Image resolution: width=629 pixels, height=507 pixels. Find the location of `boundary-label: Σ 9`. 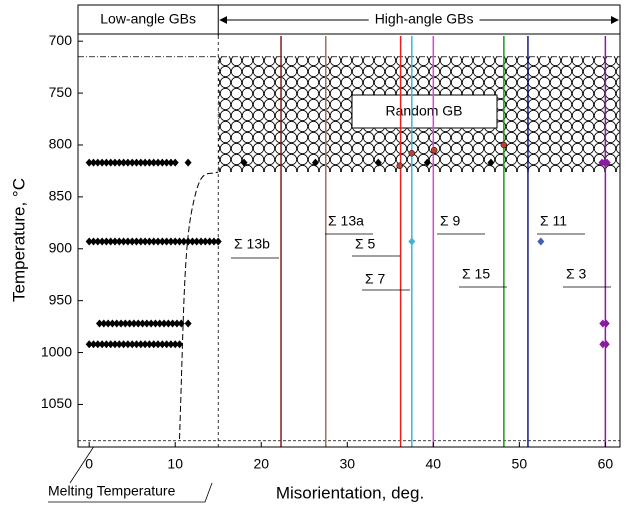

boundary-label: Σ 9 is located at coordinates (450, 221).